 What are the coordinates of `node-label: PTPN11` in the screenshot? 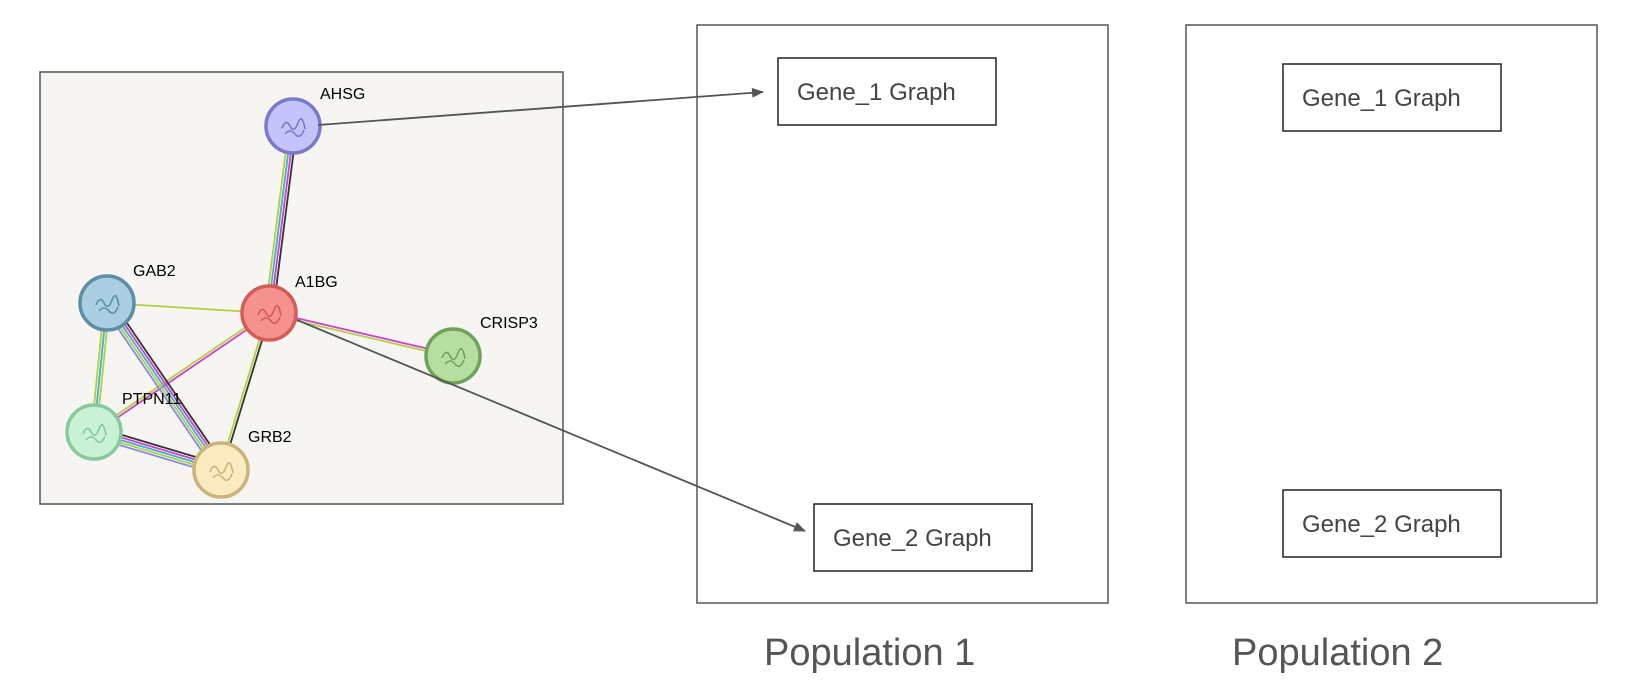 It's located at (151, 399).